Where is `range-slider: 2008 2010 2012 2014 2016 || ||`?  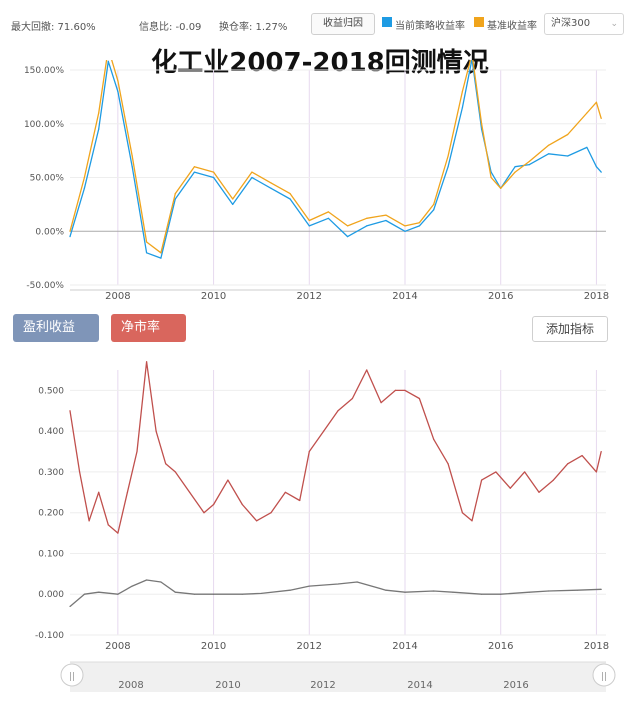
range-slider: 2008 2010 2012 2014 2016 || || is located at coordinates (320, 680).